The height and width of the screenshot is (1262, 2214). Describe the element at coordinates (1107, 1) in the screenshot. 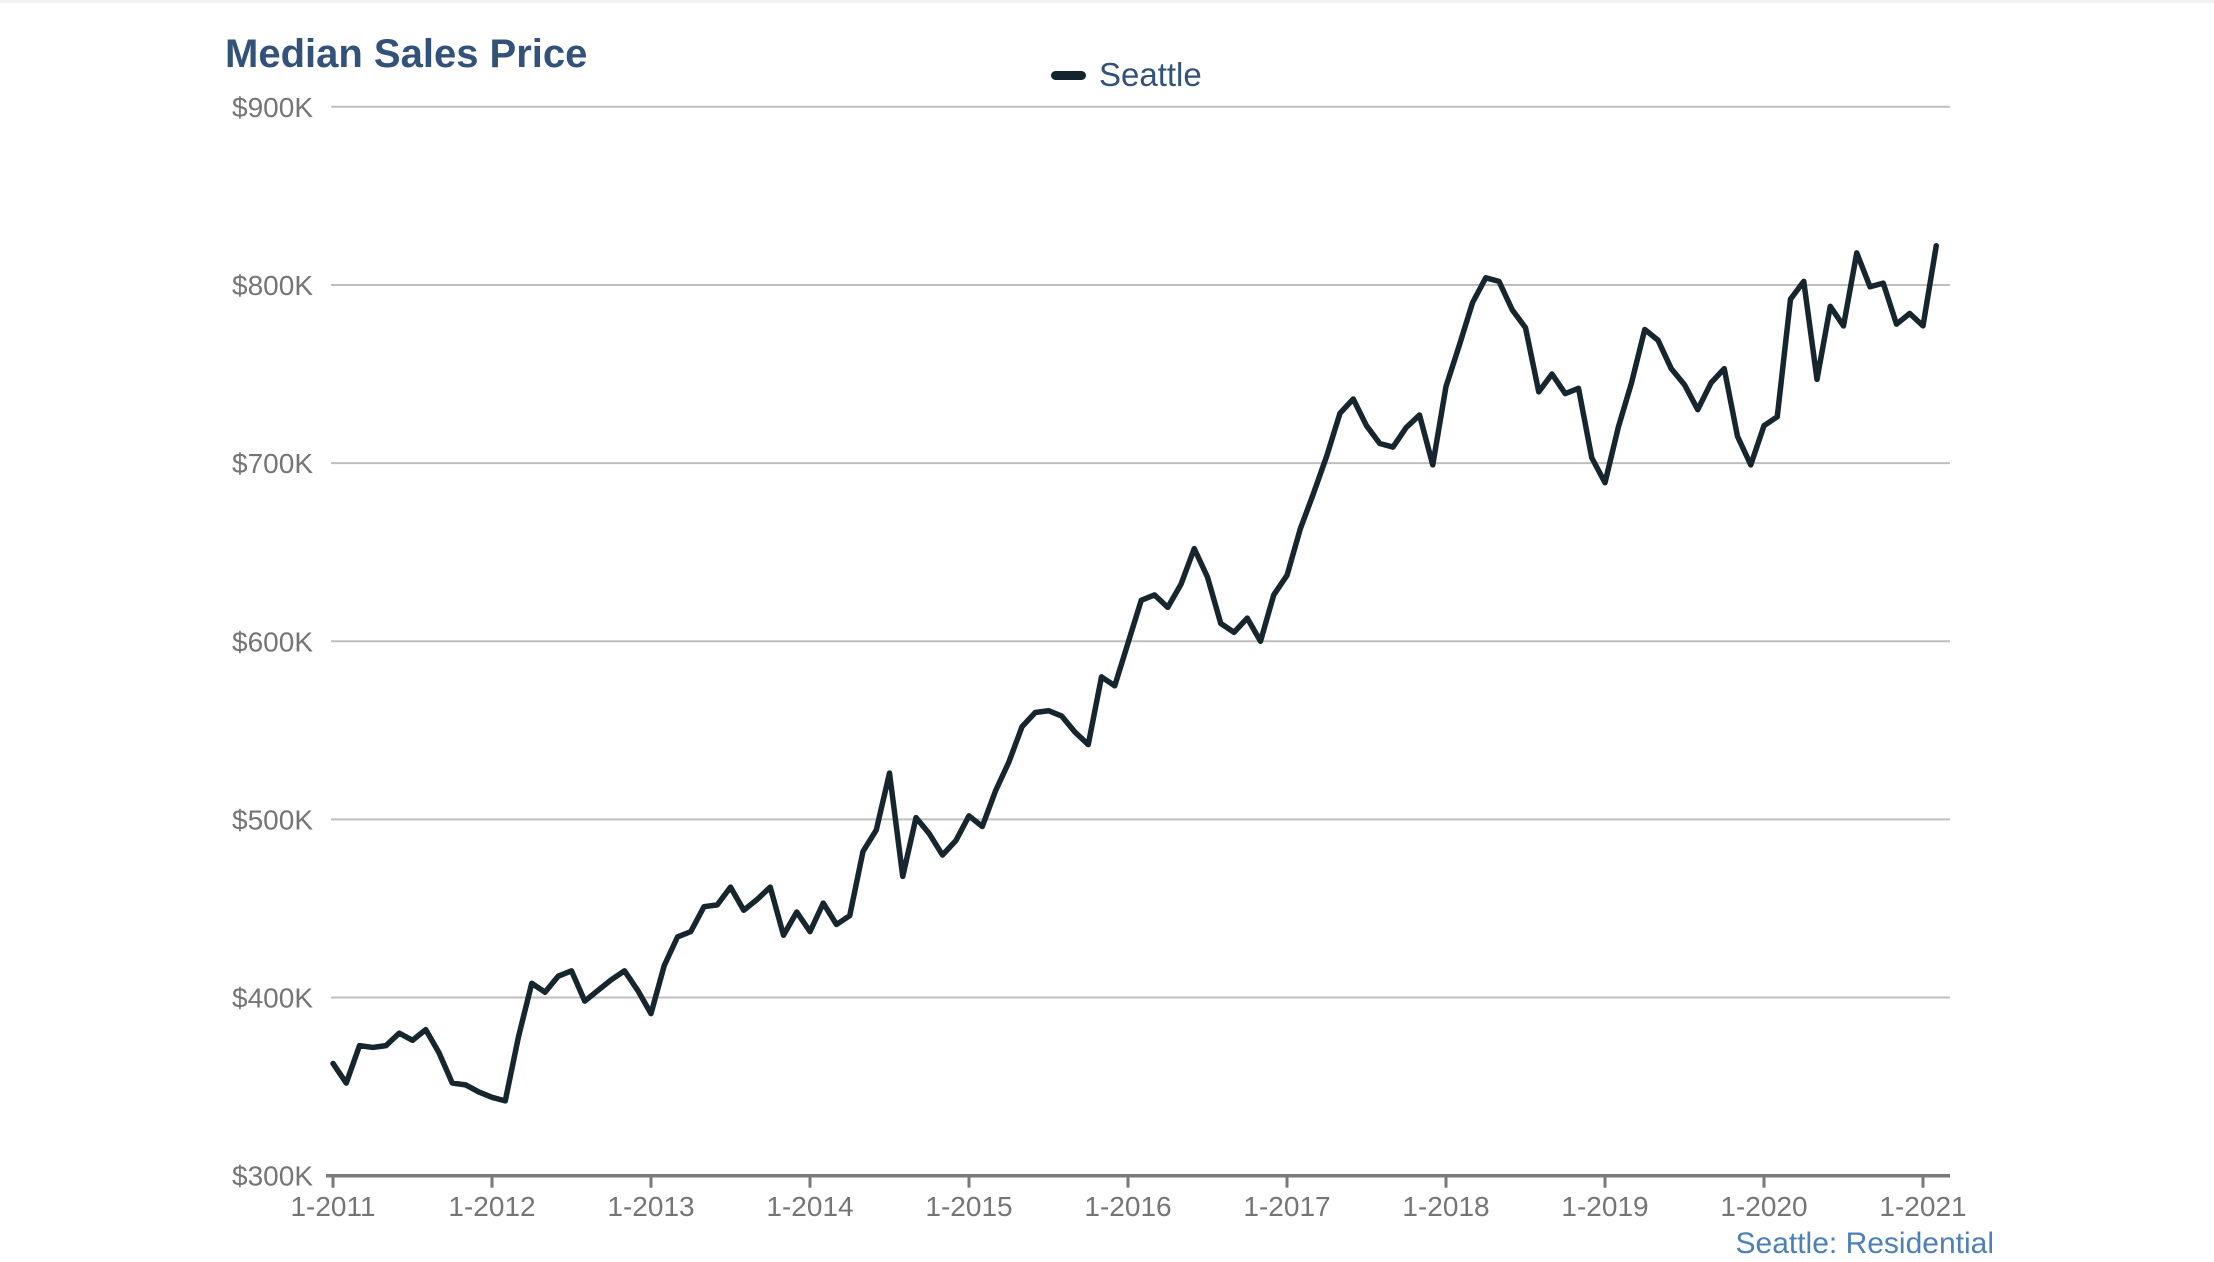

I see `top-border-line` at that location.